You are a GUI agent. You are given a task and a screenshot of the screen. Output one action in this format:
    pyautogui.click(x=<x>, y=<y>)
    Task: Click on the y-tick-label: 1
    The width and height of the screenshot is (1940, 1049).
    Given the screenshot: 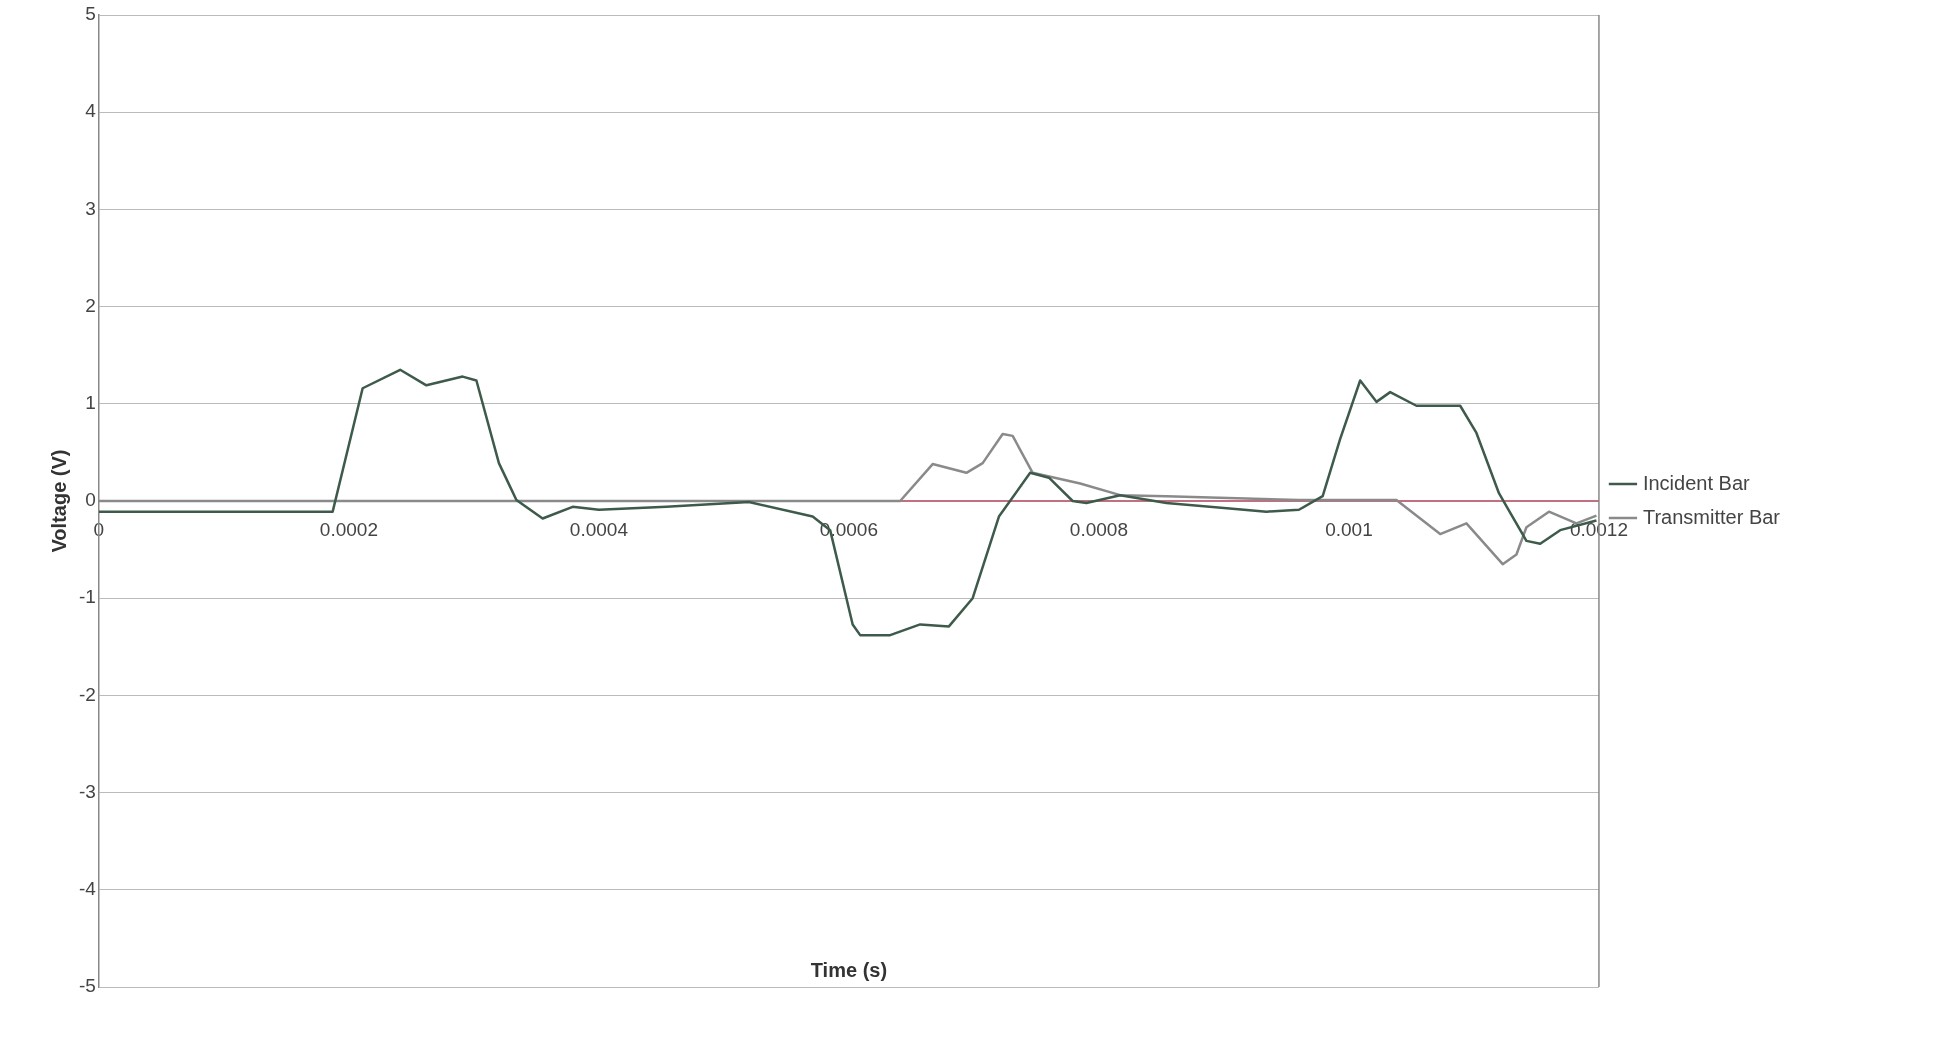 What is the action you would take?
    pyautogui.click(x=90, y=403)
    